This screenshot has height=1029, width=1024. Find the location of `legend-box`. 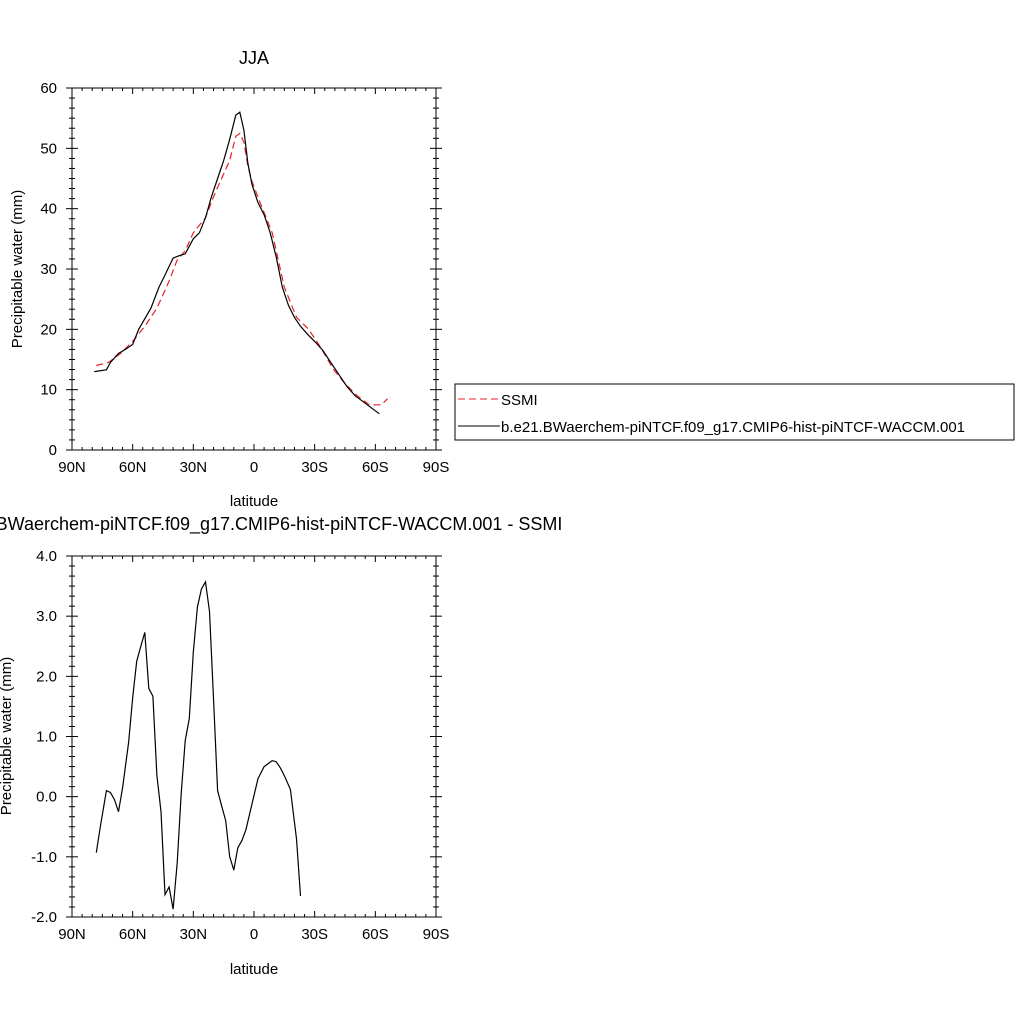

legend-box is located at coordinates (734, 412).